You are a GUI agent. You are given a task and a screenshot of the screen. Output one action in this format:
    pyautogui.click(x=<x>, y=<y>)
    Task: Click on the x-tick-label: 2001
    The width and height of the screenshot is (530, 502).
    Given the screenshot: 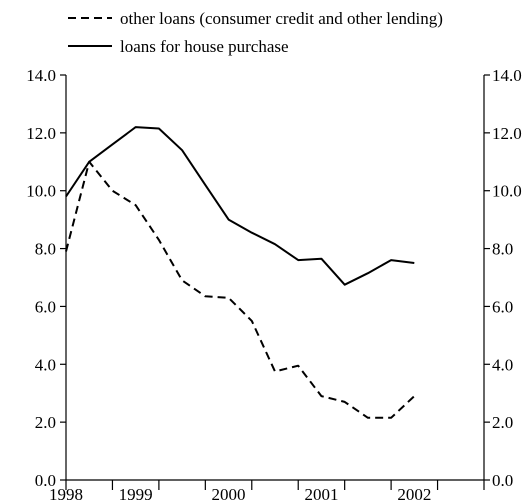 What is the action you would take?
    pyautogui.click(x=321, y=493)
    